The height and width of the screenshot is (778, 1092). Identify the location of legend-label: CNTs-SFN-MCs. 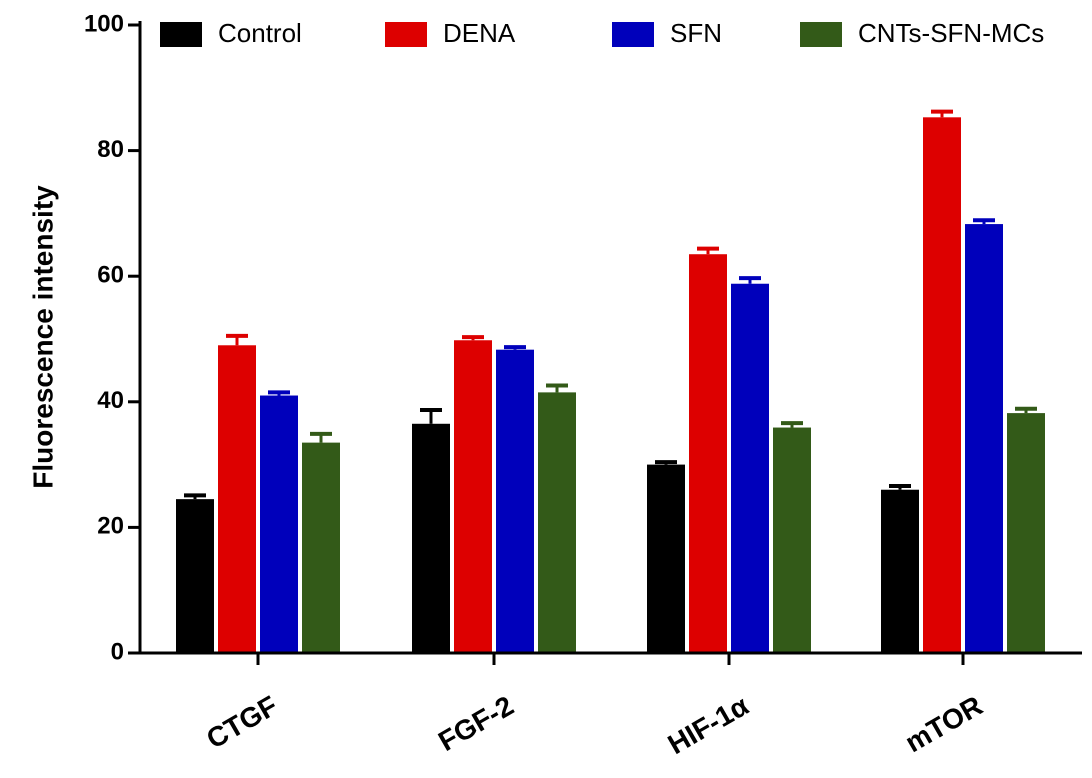
(951, 33).